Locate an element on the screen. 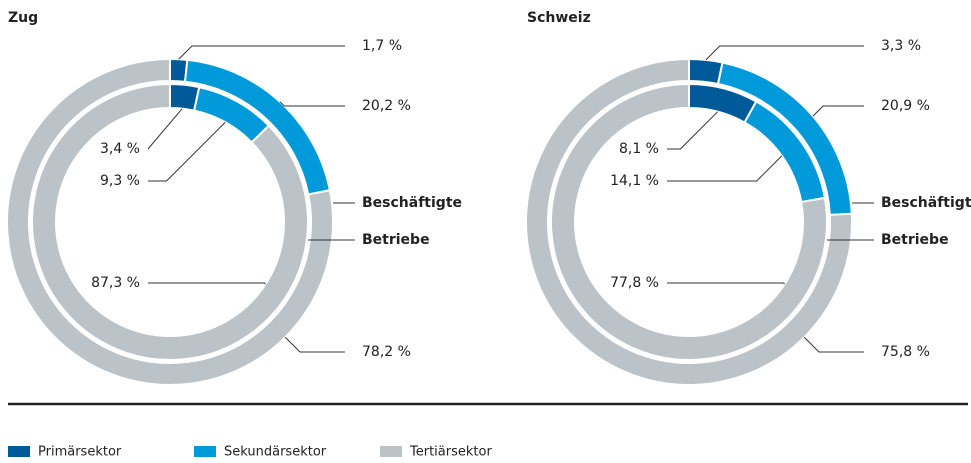  value-label: 20,9 % is located at coordinates (905, 106).